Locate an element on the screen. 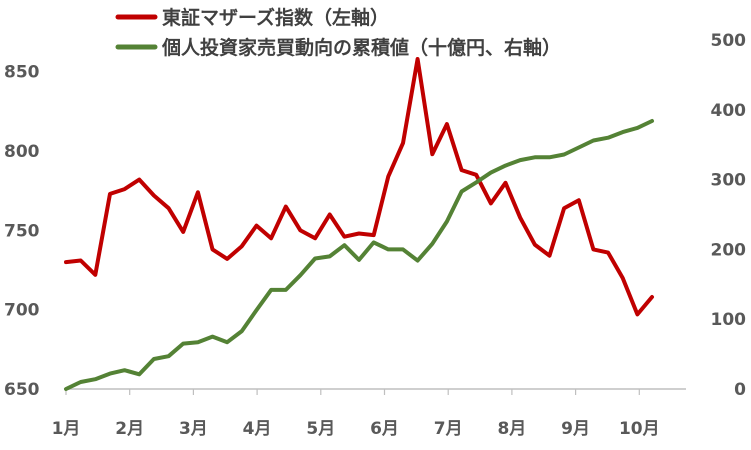  x-tick-label: 10月 is located at coordinates (639, 429).